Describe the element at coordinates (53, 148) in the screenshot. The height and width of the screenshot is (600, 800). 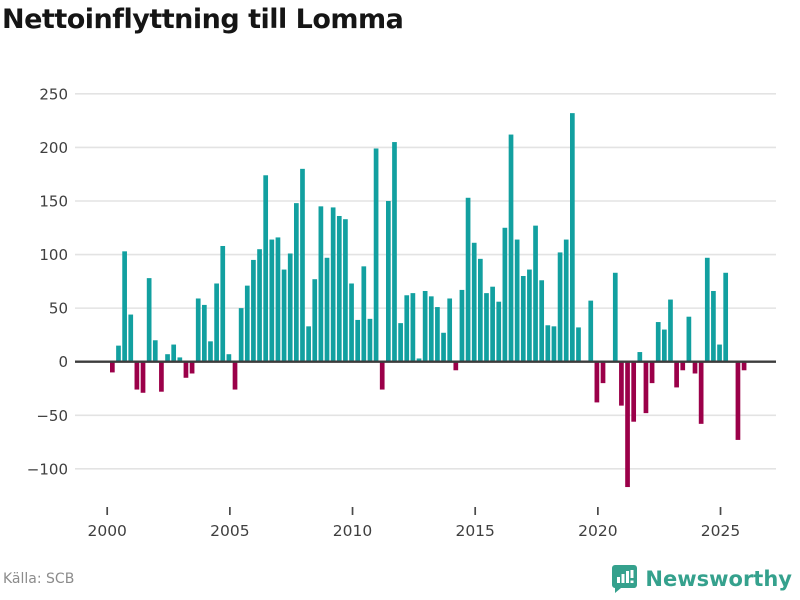
I see `y-axis-label: 200` at that location.